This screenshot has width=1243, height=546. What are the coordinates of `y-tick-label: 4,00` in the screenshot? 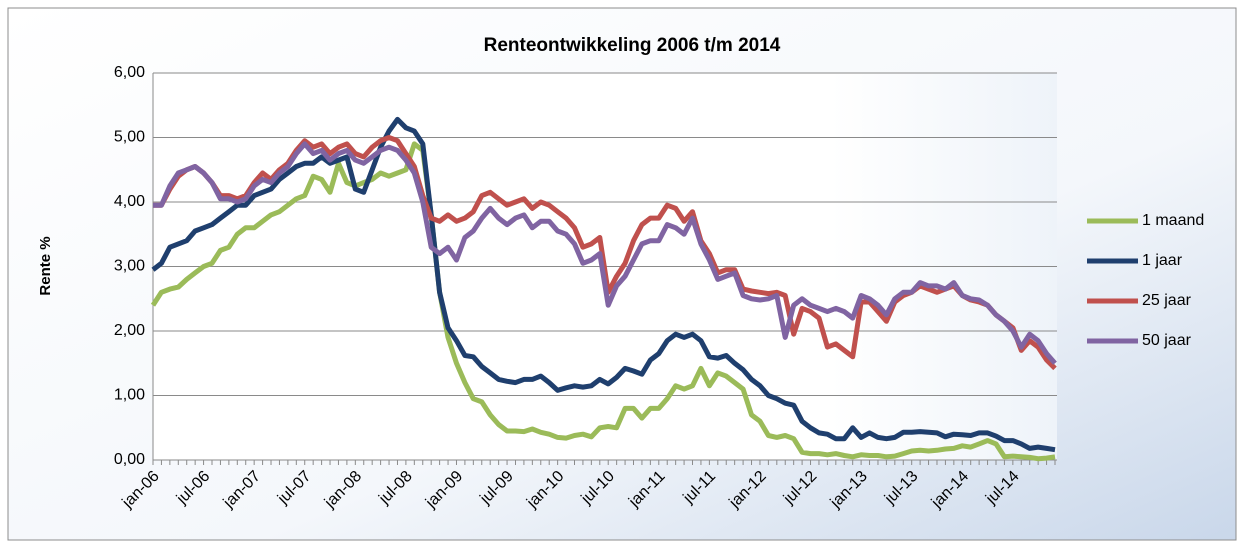 It's located at (129, 201).